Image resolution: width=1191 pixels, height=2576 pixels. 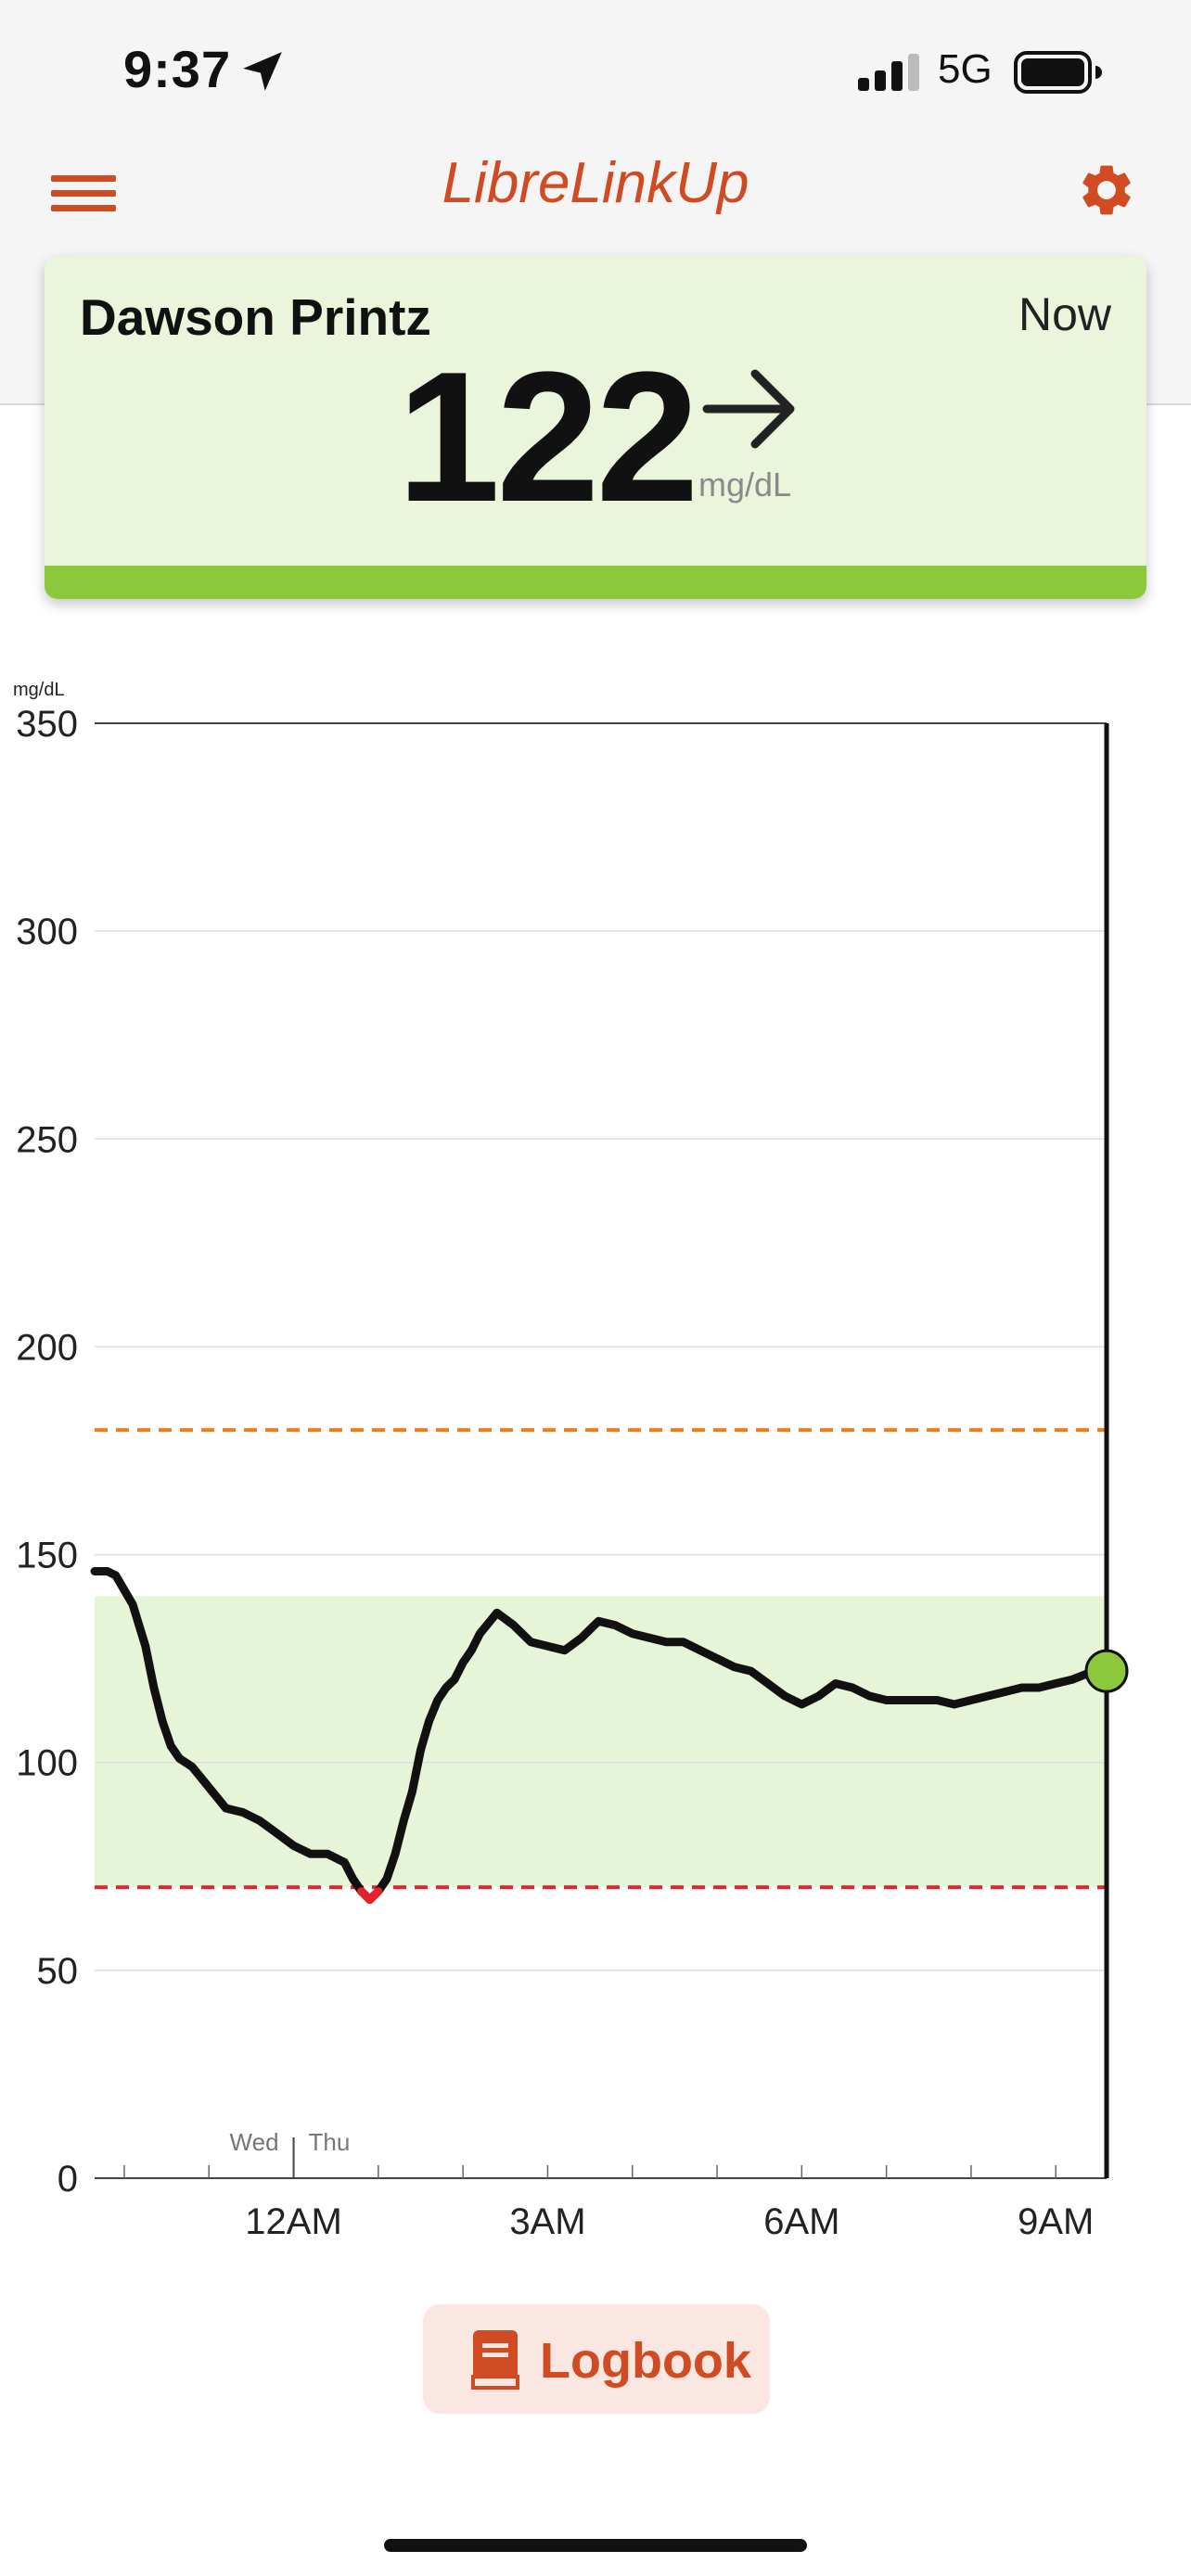 What do you see at coordinates (370, 1896) in the screenshot?
I see `low-glucose-segment` at bounding box center [370, 1896].